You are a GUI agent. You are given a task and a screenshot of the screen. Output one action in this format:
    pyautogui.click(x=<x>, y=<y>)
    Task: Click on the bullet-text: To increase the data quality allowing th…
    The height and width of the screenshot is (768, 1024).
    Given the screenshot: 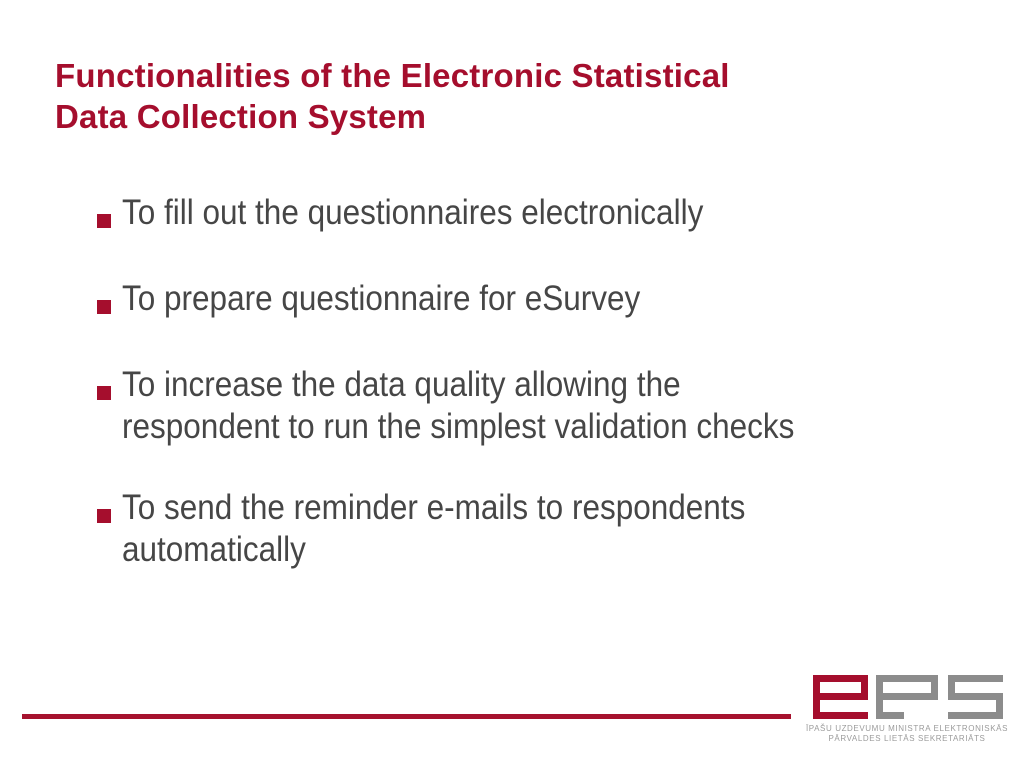 What is the action you would take?
    pyautogui.click(x=458, y=405)
    